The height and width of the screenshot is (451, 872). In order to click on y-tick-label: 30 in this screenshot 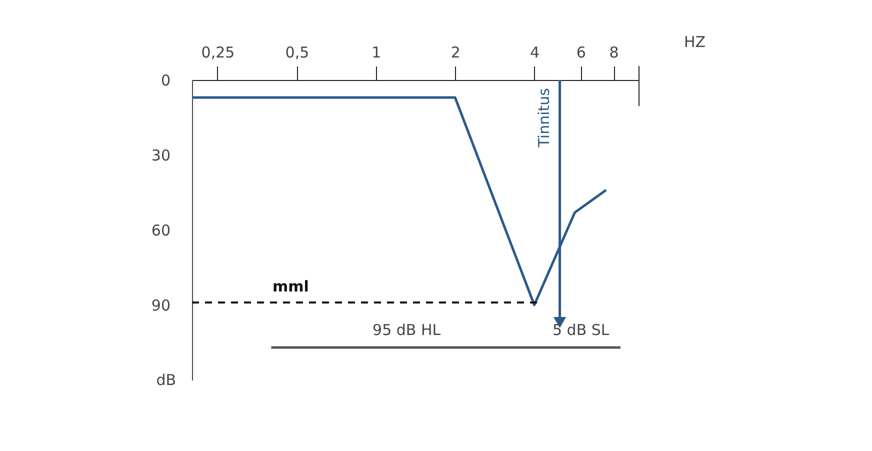, I will do `click(160, 155)`.